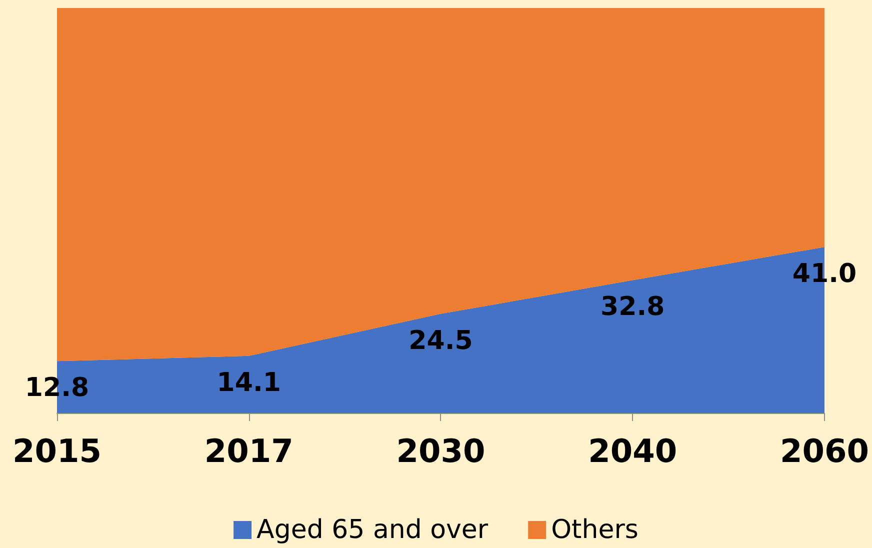 This screenshot has width=872, height=548. What do you see at coordinates (594, 530) in the screenshot?
I see `legend-label: Others` at bounding box center [594, 530].